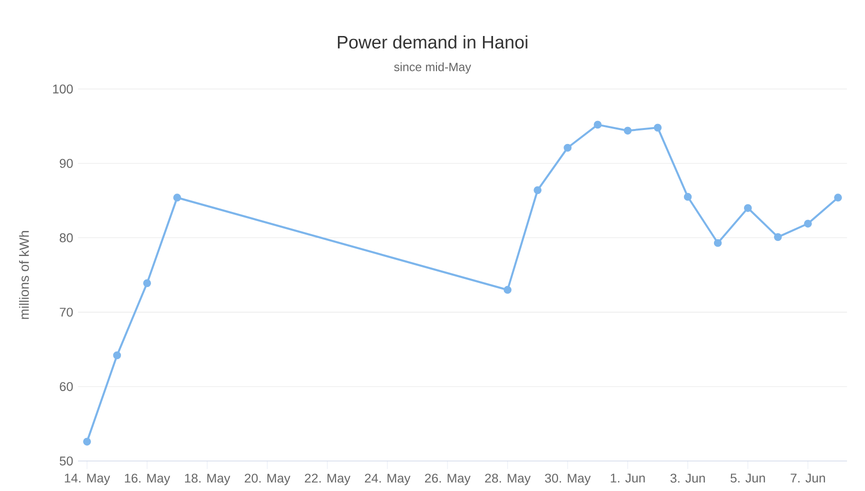 The height and width of the screenshot is (491, 865). What do you see at coordinates (687, 478) in the screenshot?
I see `x-tick-label: 3. Jun` at bounding box center [687, 478].